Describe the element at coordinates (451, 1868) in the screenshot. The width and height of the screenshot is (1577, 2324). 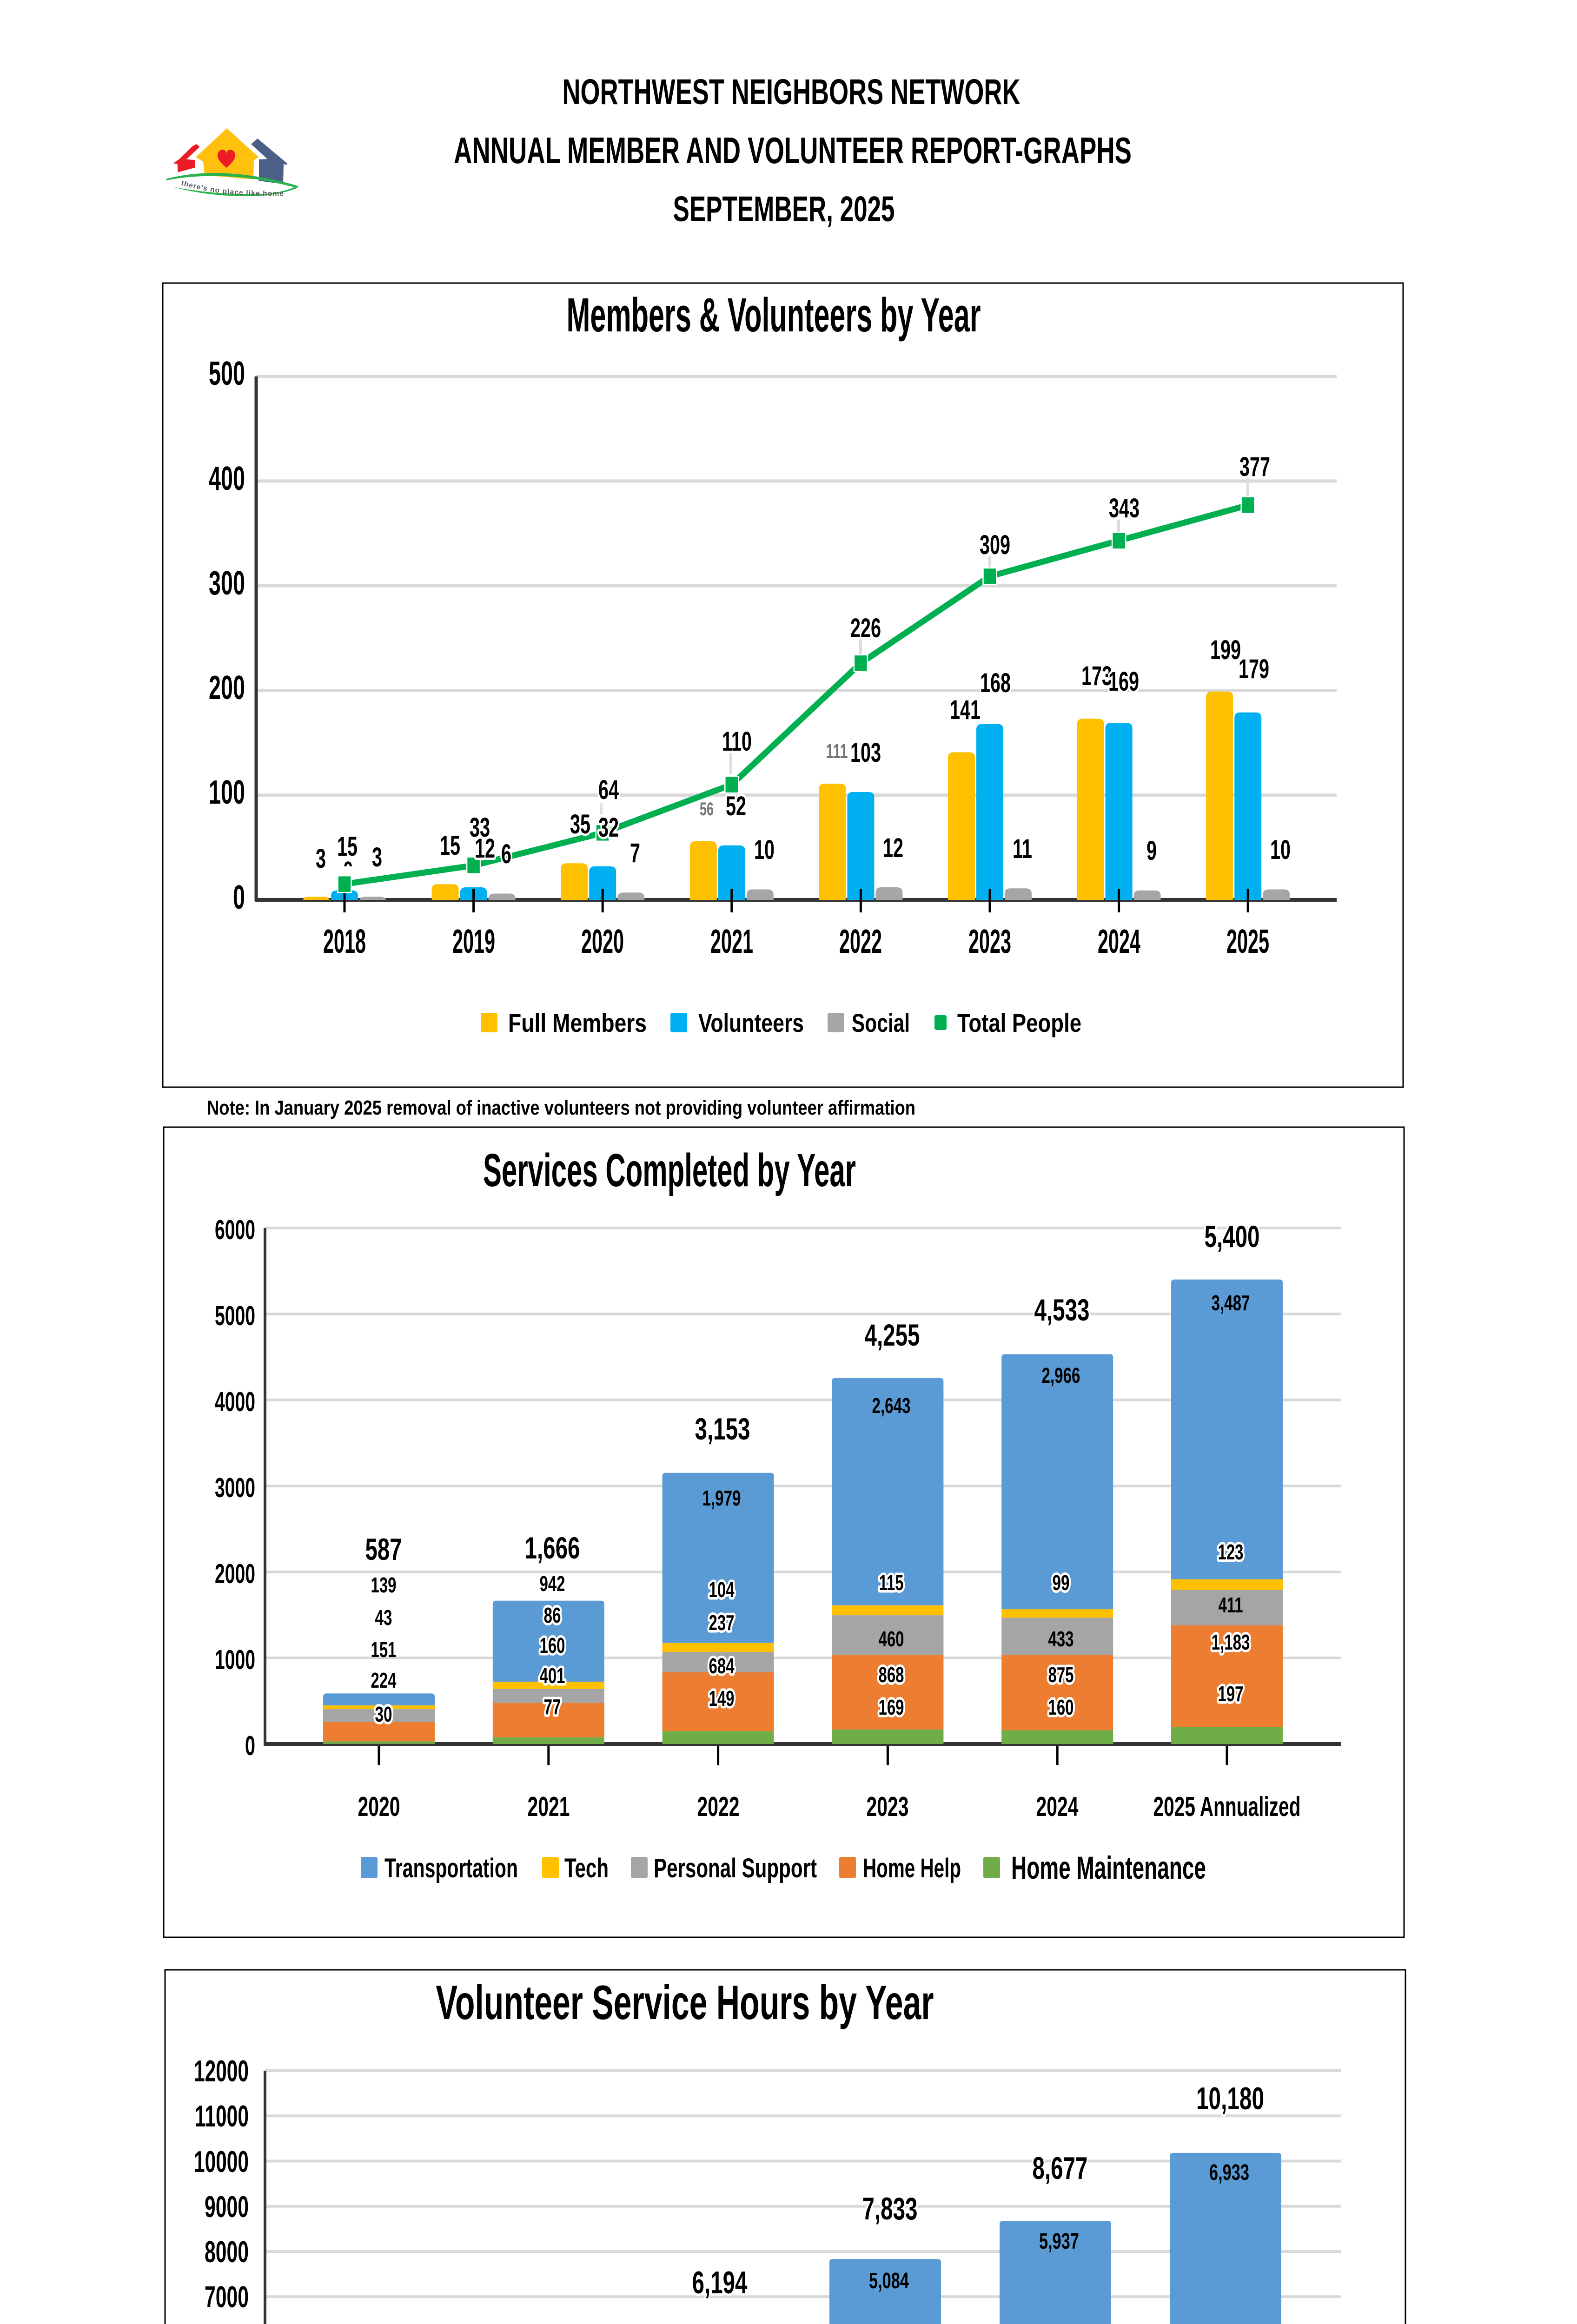
I see `svg-text: Transportation` at that location.